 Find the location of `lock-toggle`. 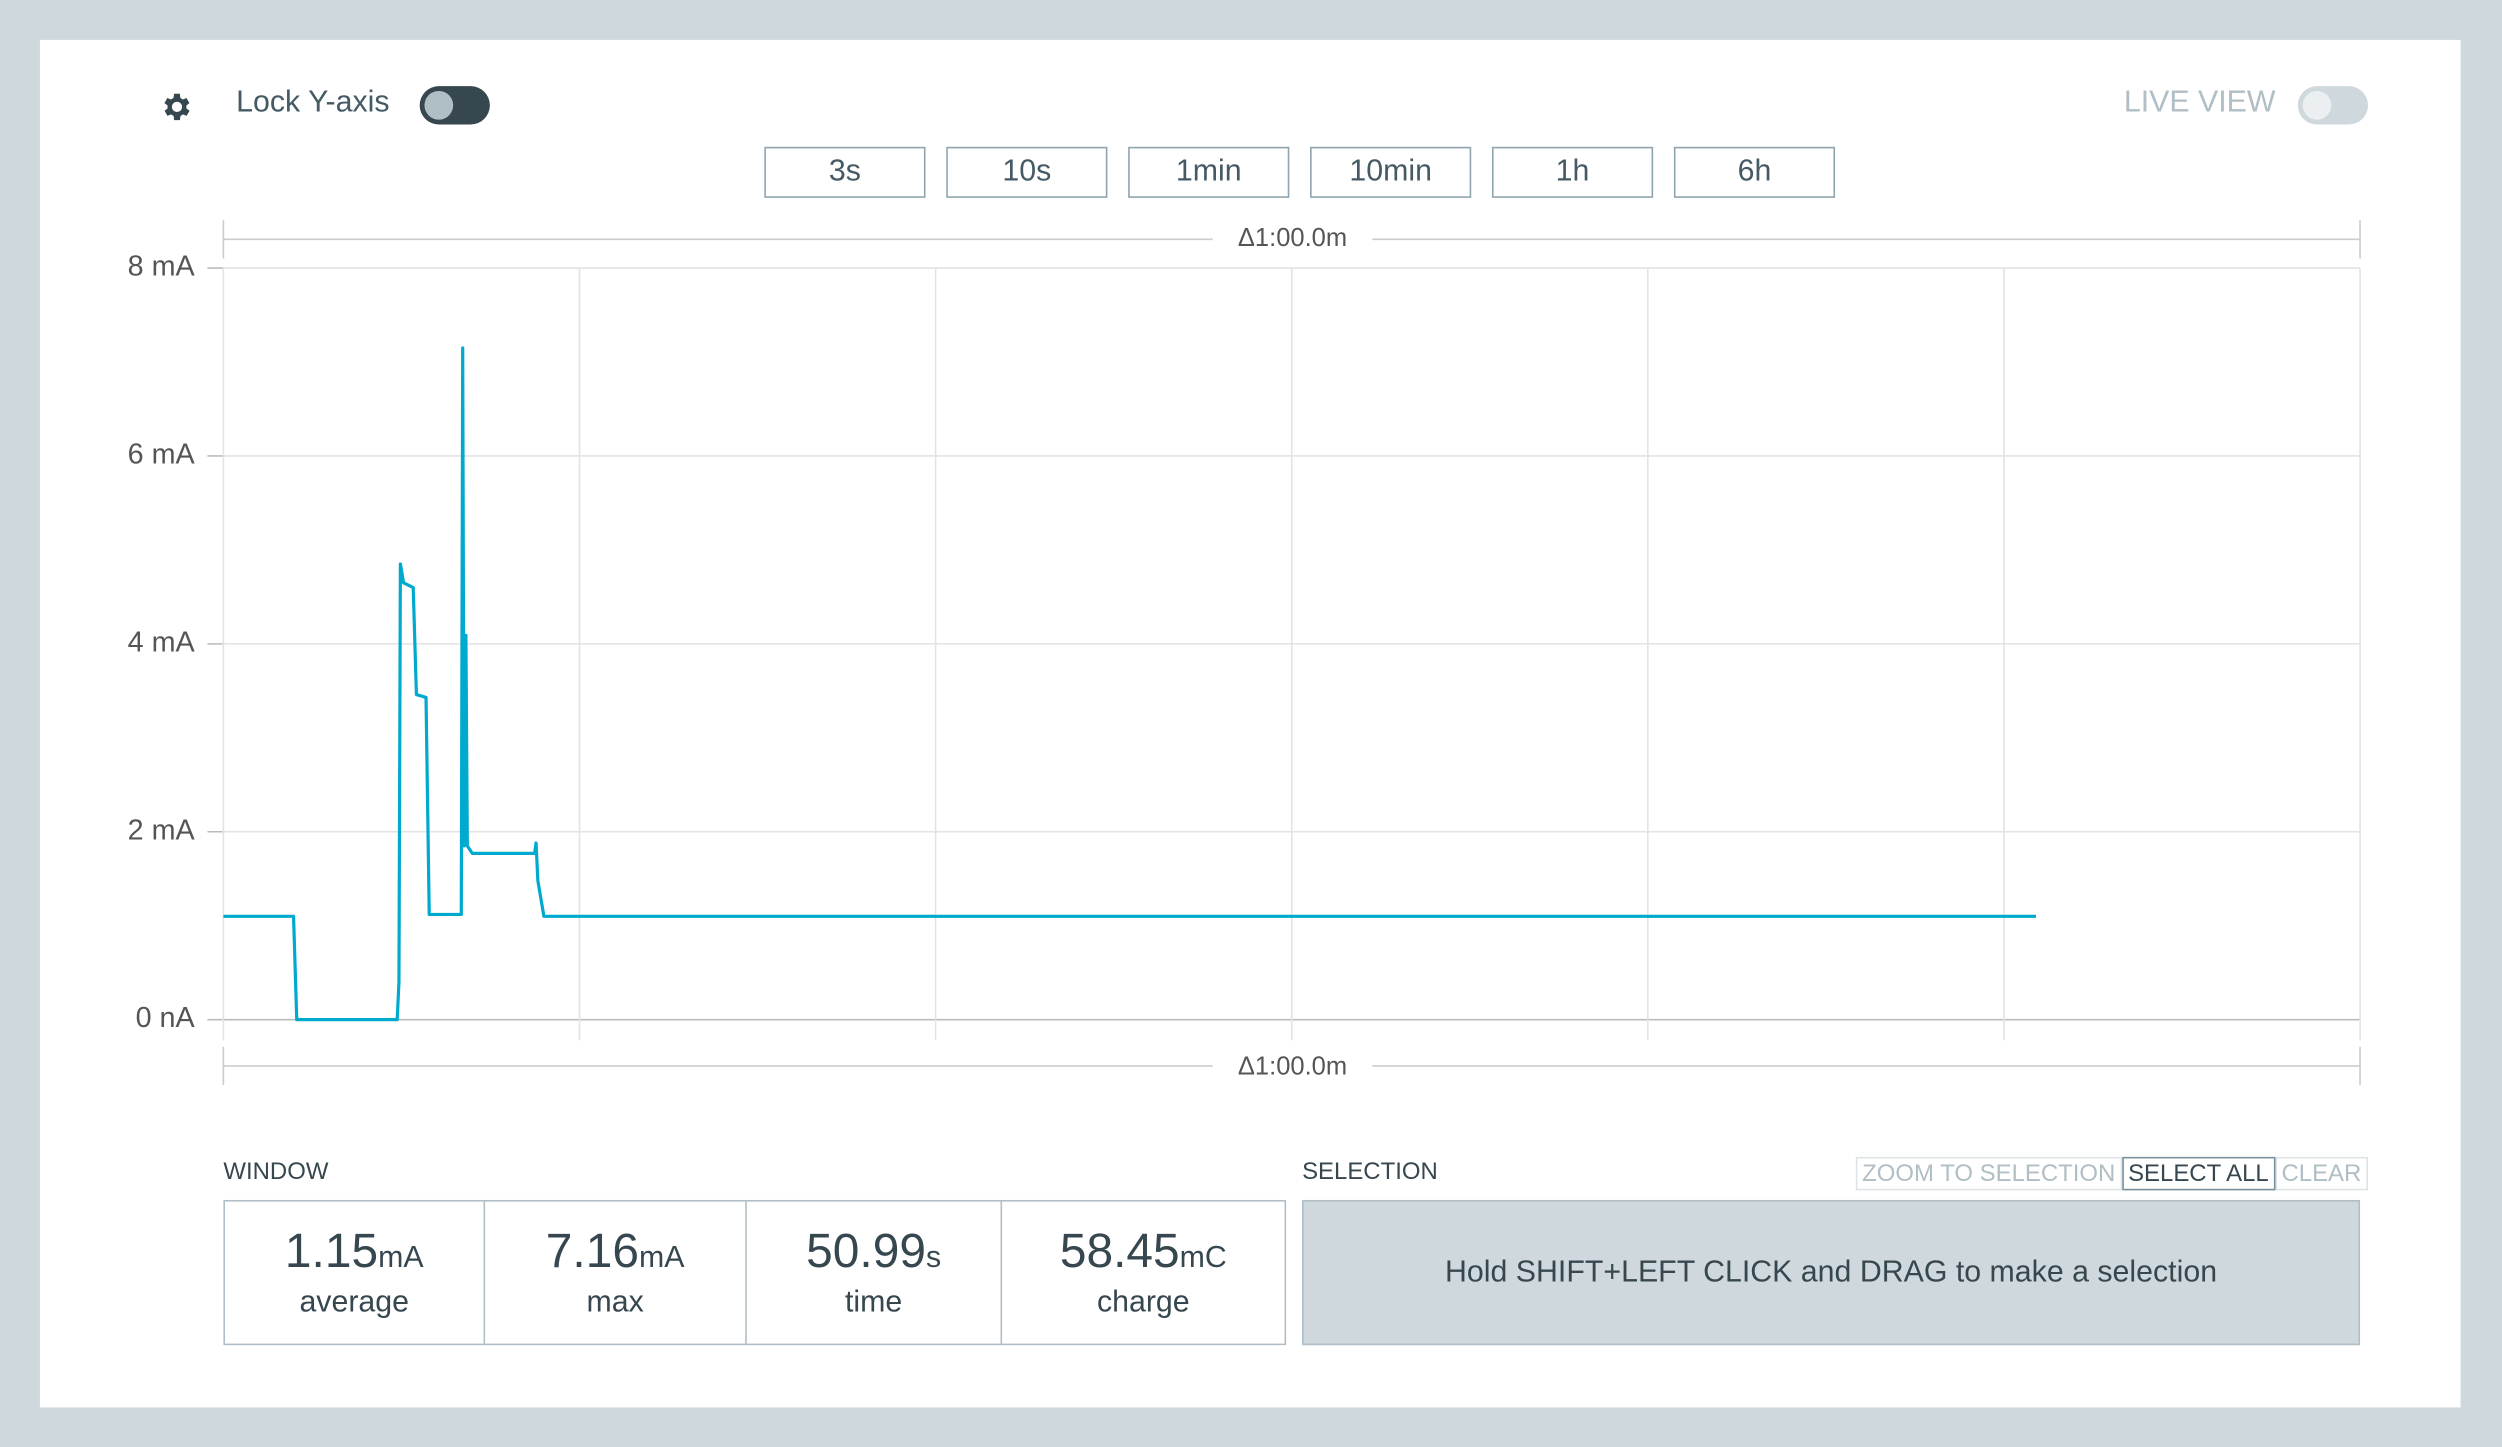

lock-toggle is located at coordinates (454, 105).